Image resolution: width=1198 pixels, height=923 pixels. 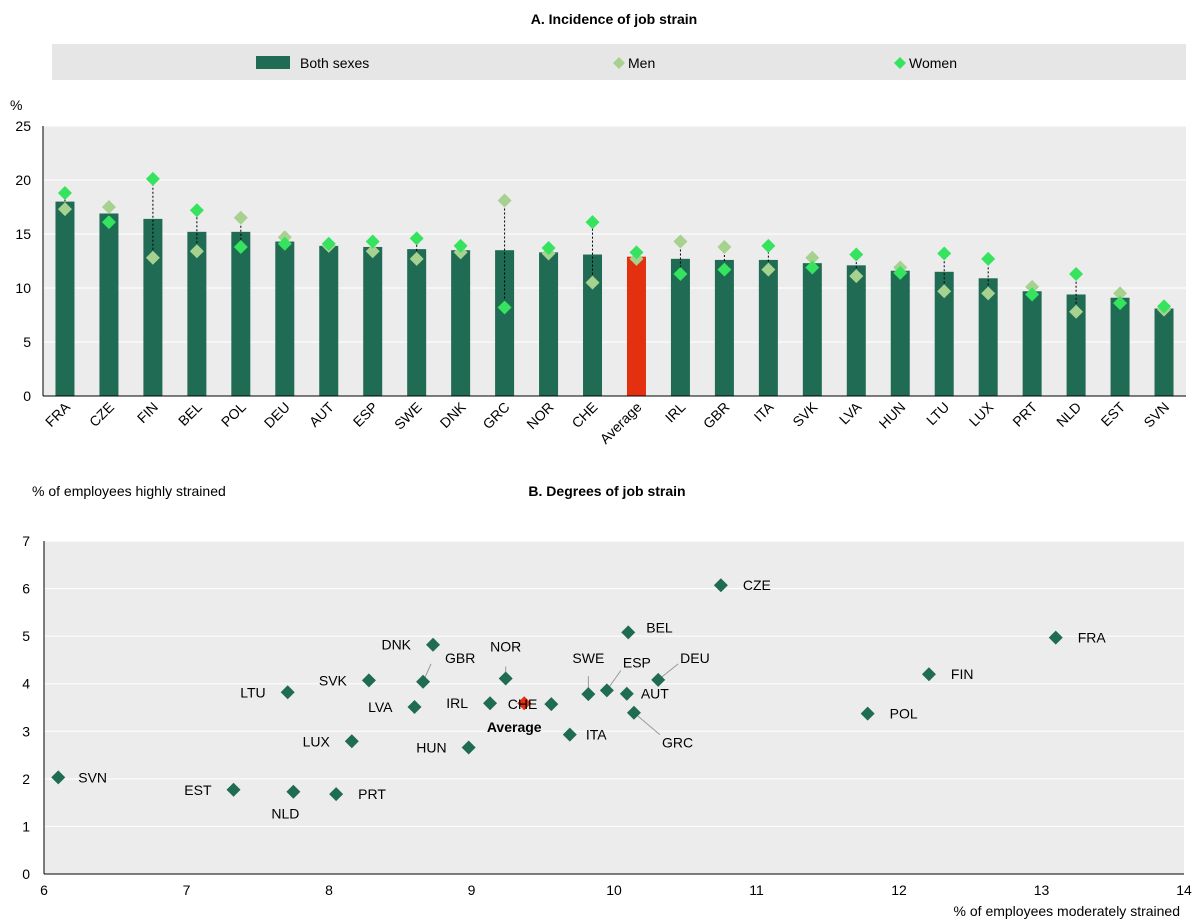 I want to click on chart-a-women-markers, so click(x=614, y=243).